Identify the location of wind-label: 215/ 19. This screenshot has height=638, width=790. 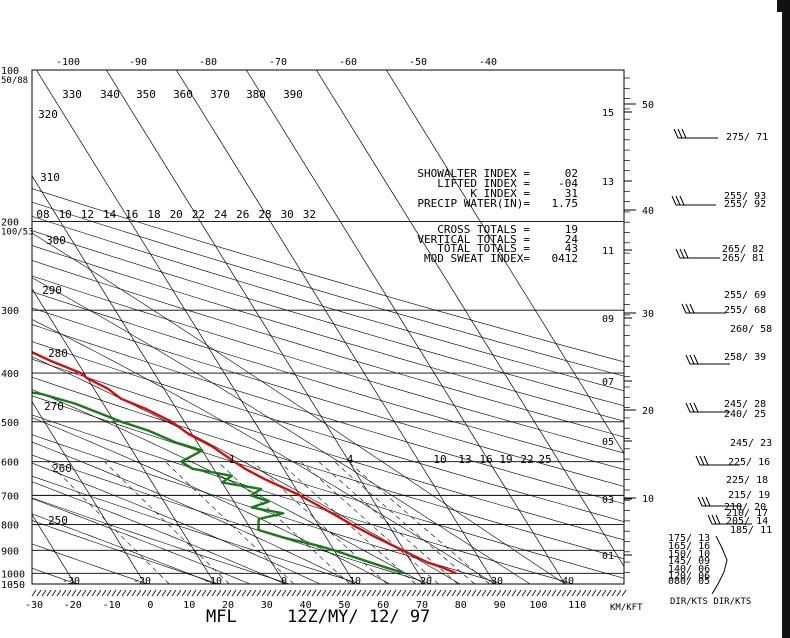
(749, 495).